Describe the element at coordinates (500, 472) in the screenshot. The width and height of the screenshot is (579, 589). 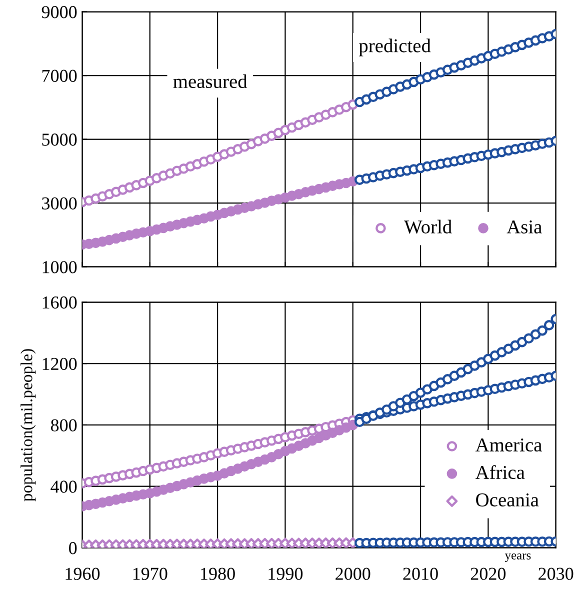
I see `legend-label: Africa` at that location.